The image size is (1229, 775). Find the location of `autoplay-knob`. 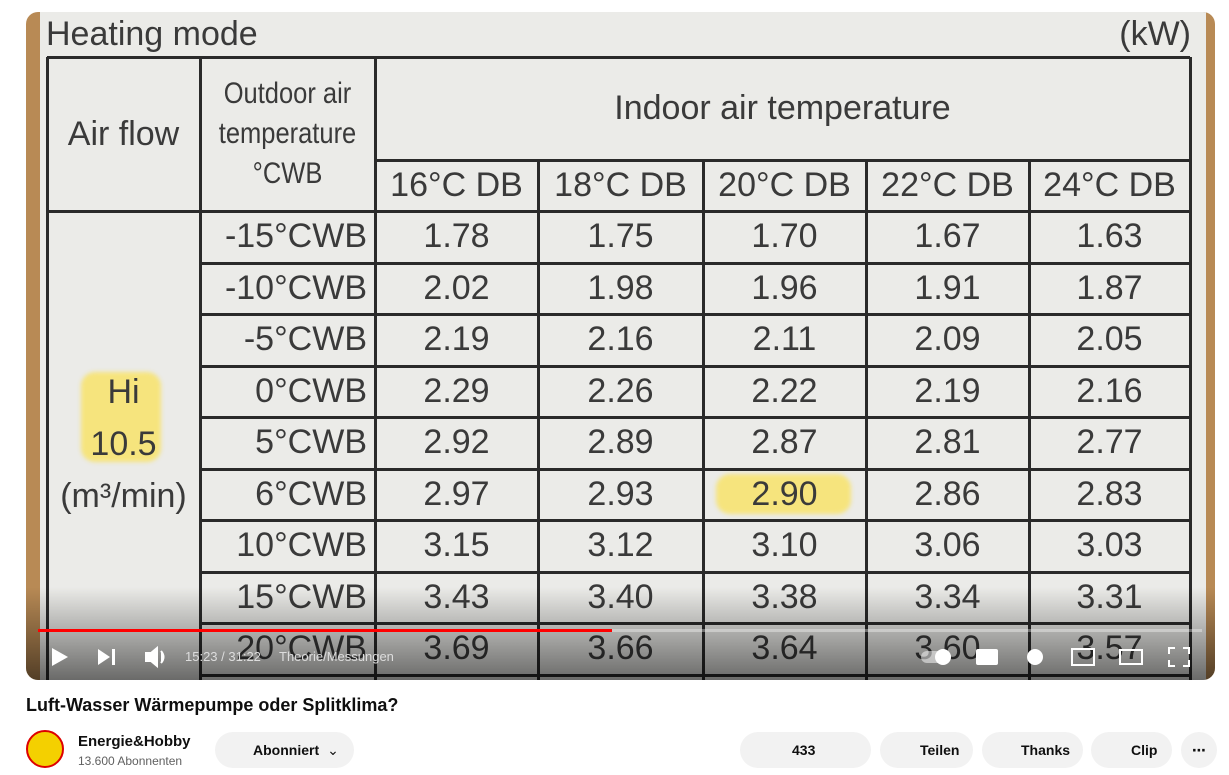

autoplay-knob is located at coordinates (943, 657).